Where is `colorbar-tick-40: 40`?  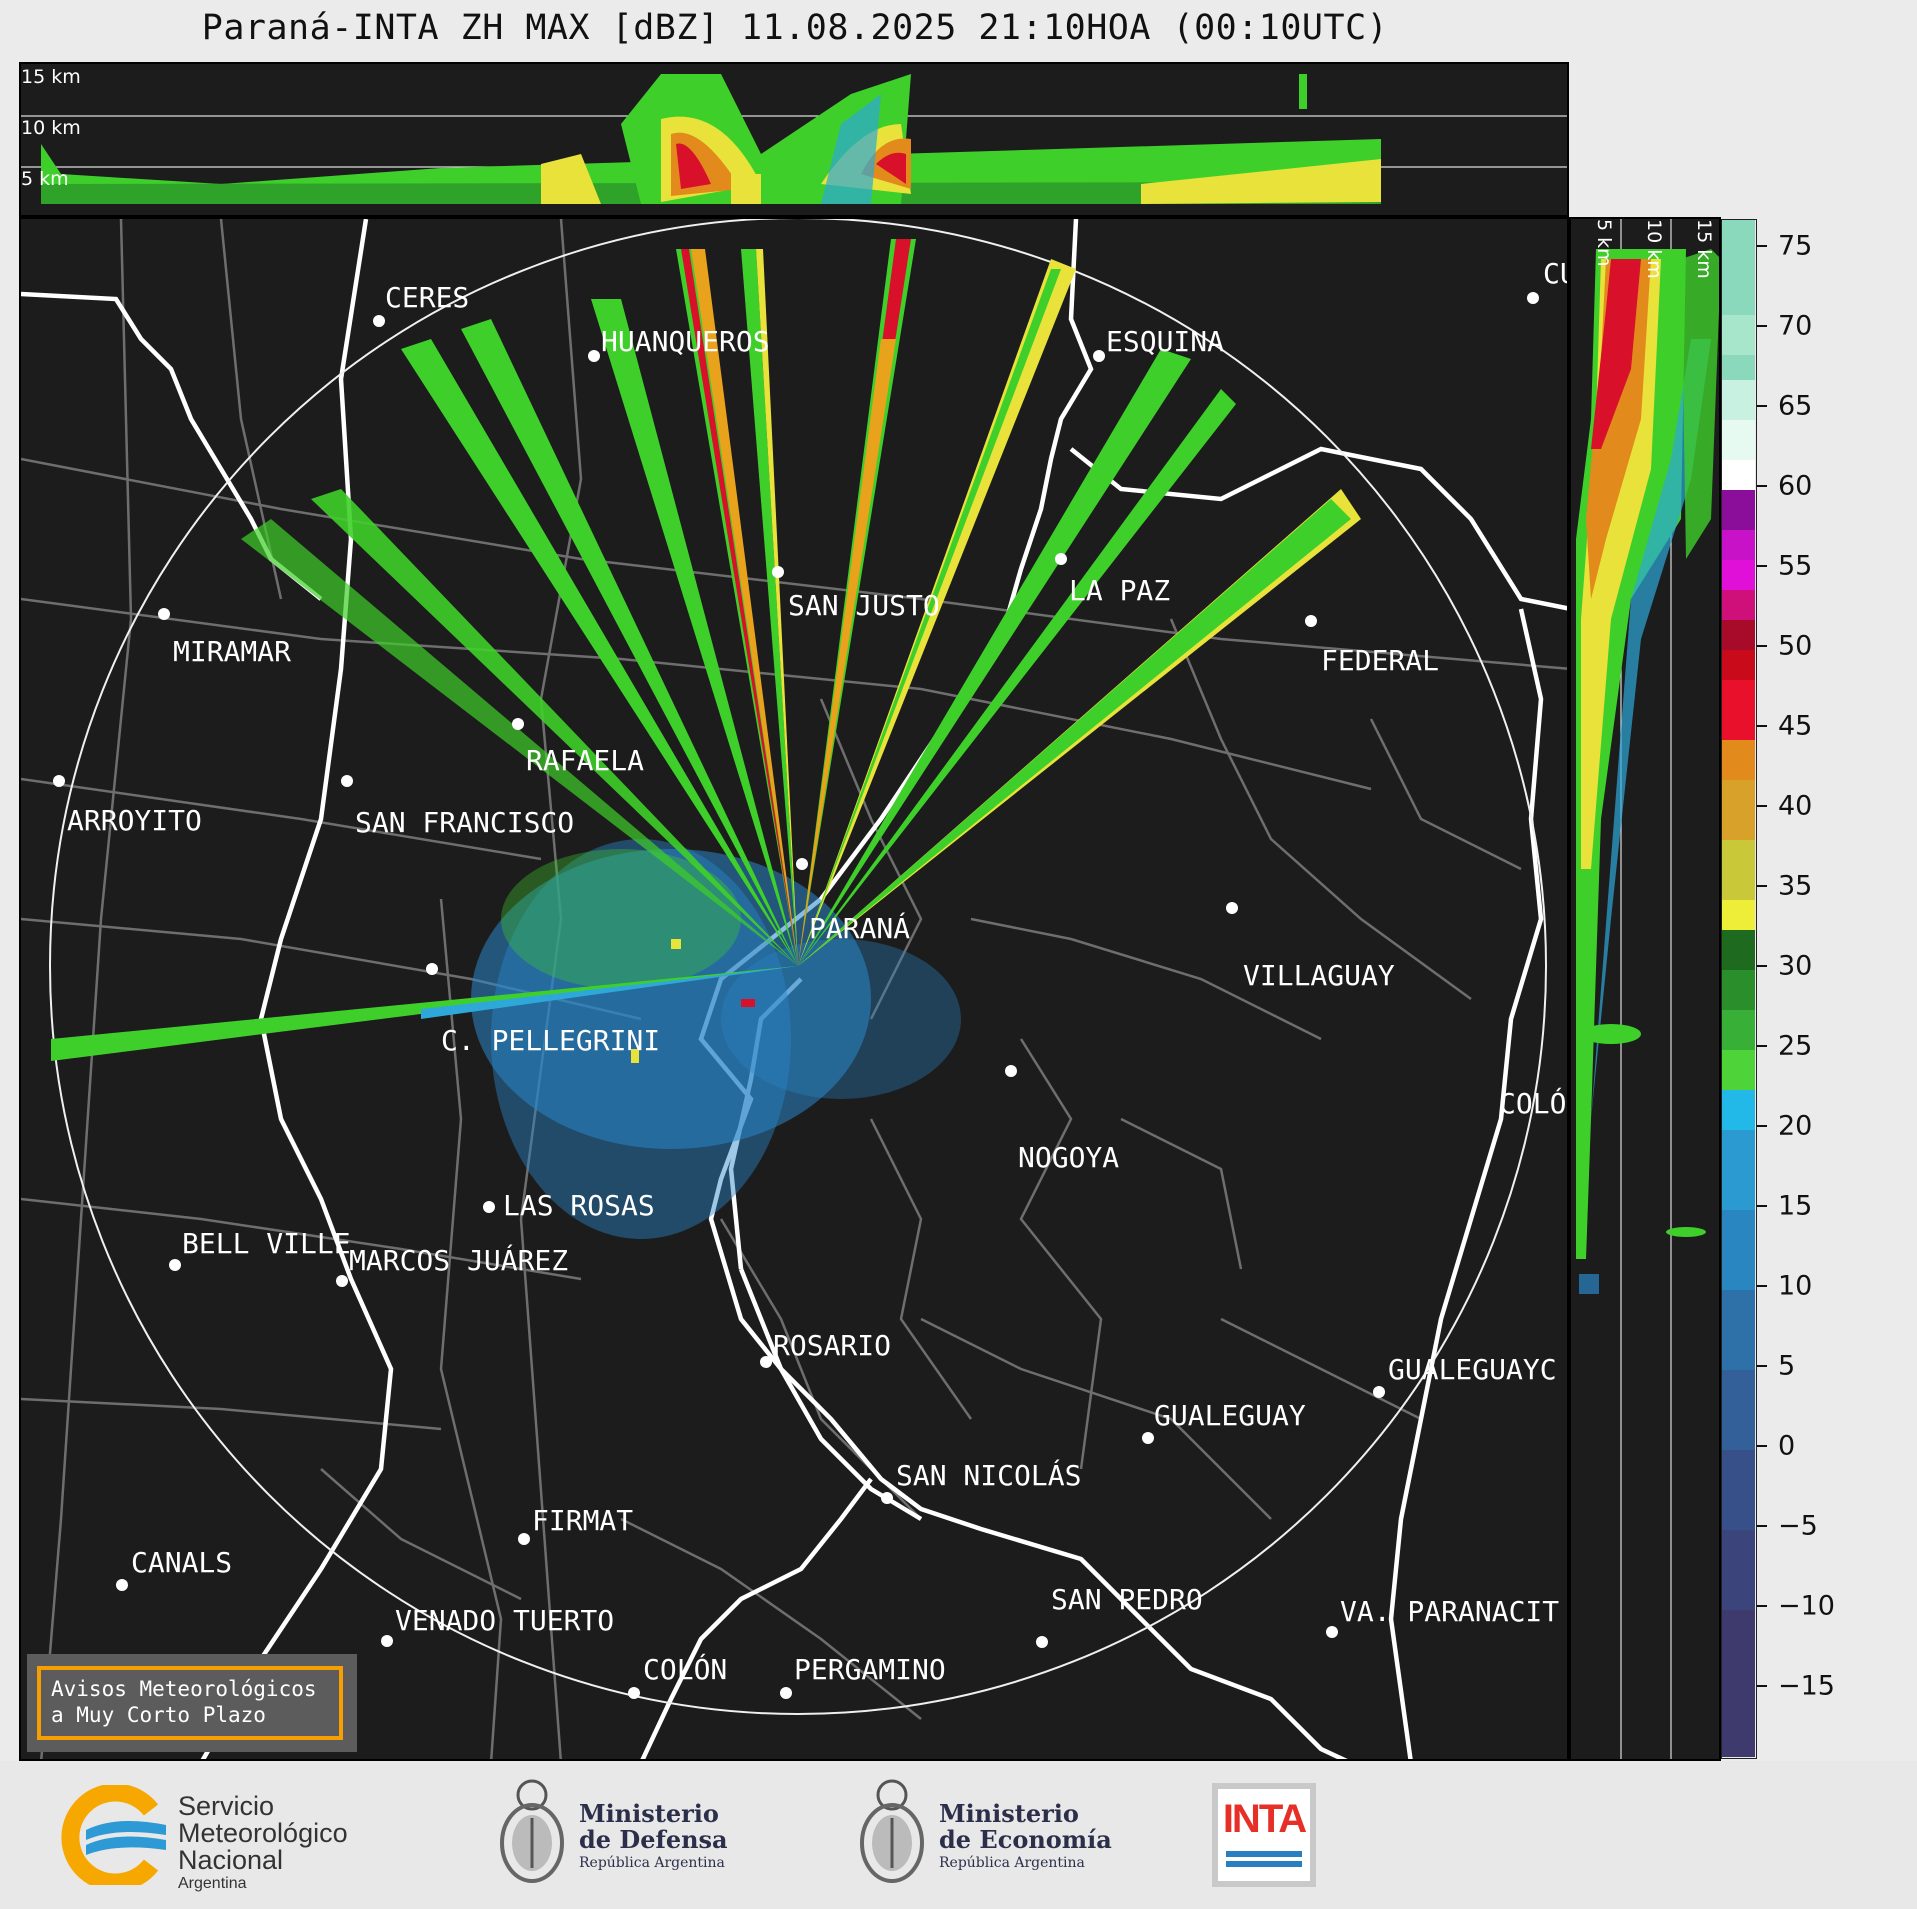
colorbar-tick-40: 40 is located at coordinates (1795, 806).